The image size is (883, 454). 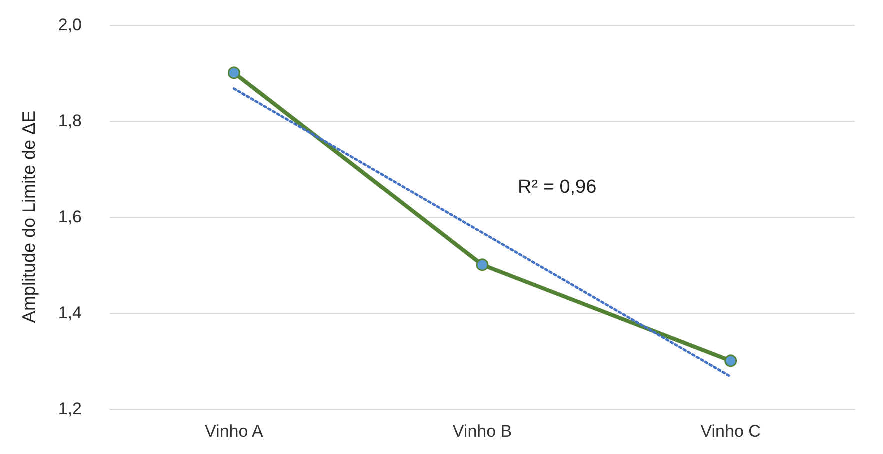 What do you see at coordinates (234, 431) in the screenshot?
I see `x-tick-label: Vinho A` at bounding box center [234, 431].